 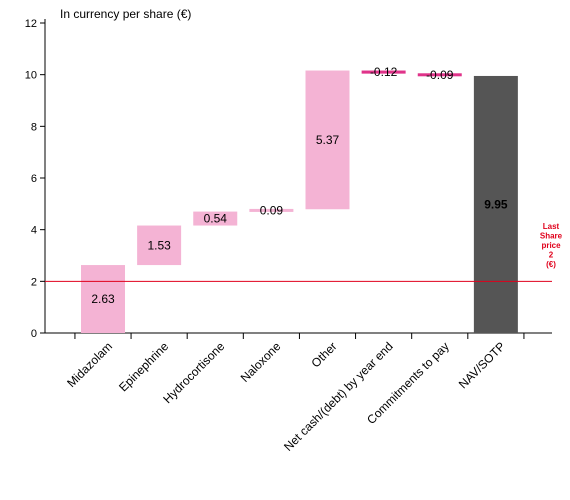 I want to click on data-label: 0.09, so click(x=272, y=210).